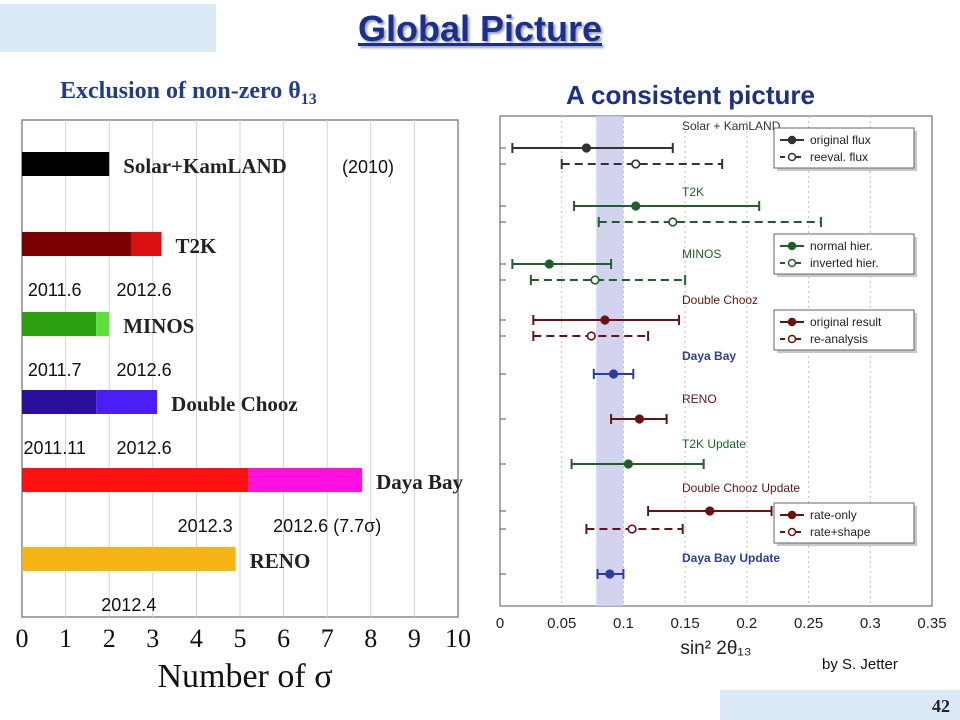 The height and width of the screenshot is (720, 960). What do you see at coordinates (174, 91) in the screenshot?
I see `left-subtitle-text: Exclusion of non-zero` at bounding box center [174, 91].